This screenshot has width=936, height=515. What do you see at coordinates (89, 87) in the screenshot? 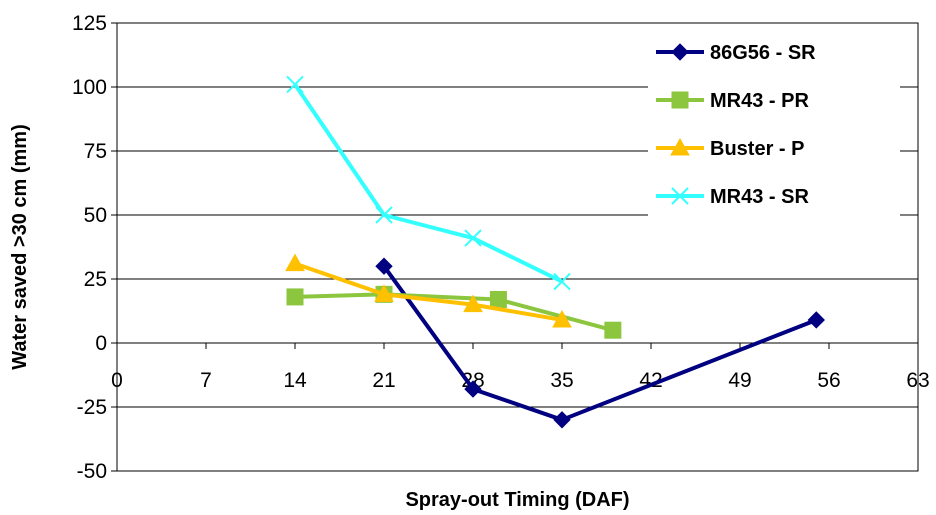
I see `y-tick-label: 100` at bounding box center [89, 87].